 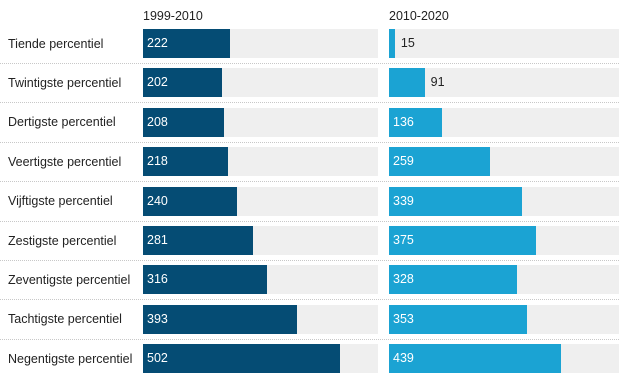 I want to click on data-label: 281, so click(x=157, y=240).